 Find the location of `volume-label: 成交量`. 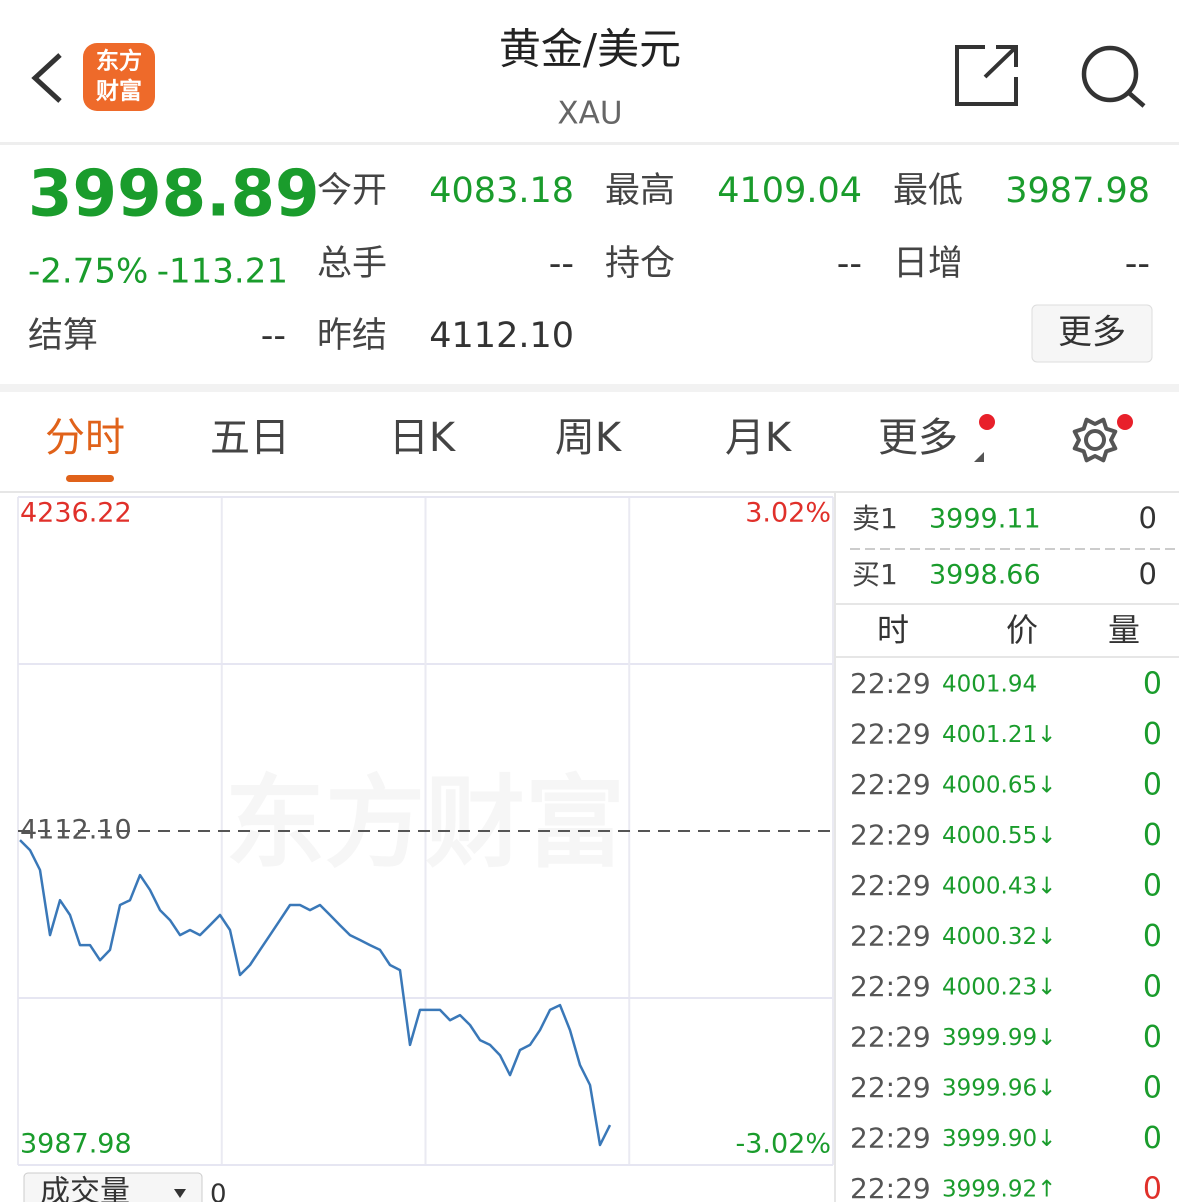

volume-label: 成交量 is located at coordinates (85, 1188).